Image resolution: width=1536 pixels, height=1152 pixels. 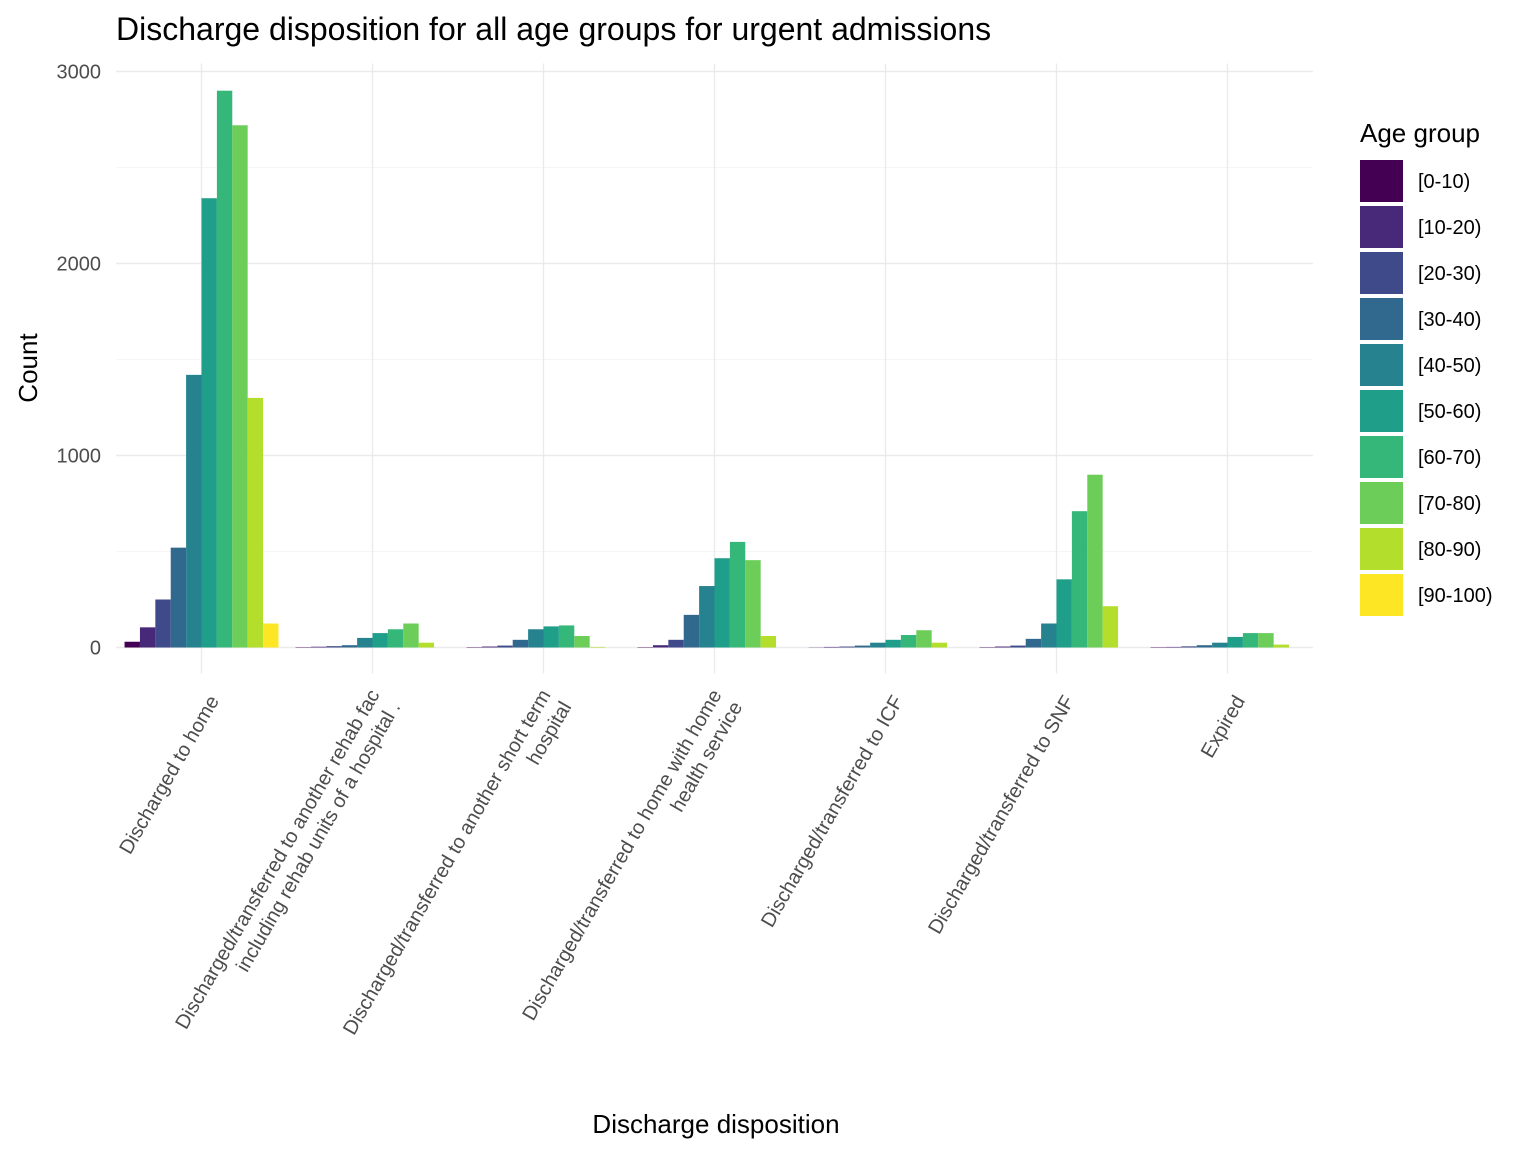 I want to click on y-tick-label: 2000, so click(x=79, y=265).